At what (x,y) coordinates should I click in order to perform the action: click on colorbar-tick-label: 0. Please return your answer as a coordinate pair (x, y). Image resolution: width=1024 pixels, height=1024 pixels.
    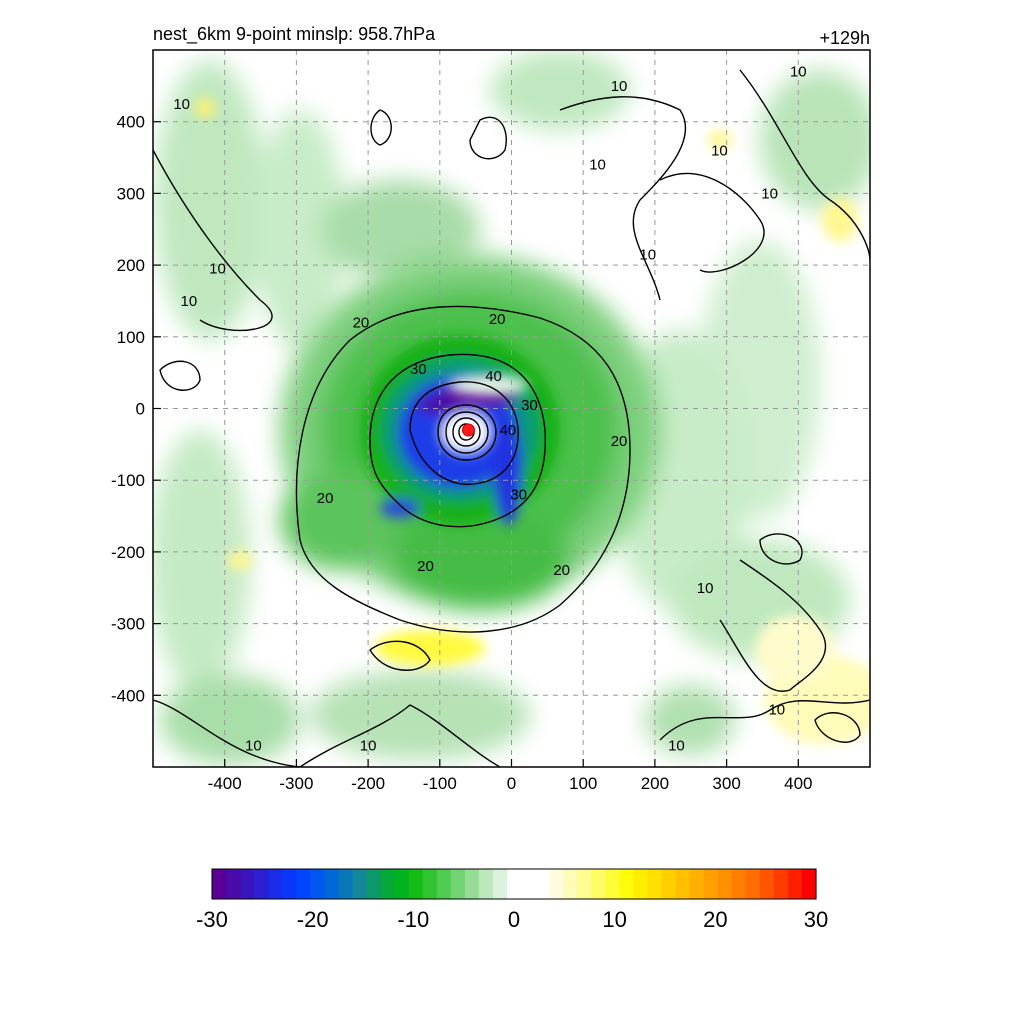
    Looking at the image, I should click on (514, 919).